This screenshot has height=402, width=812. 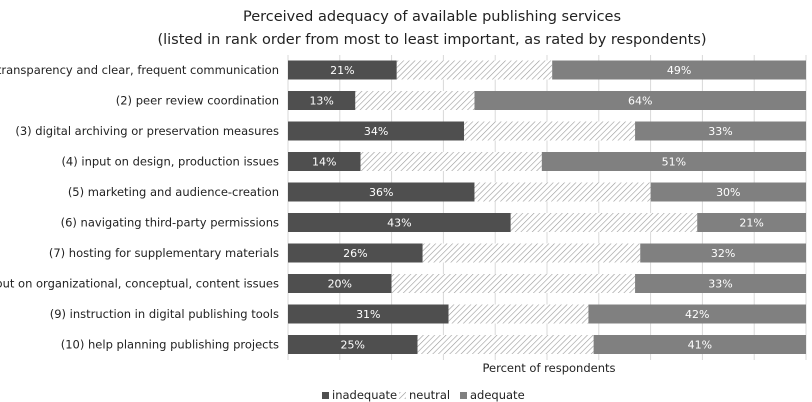 I want to click on data-label-adequate: 30%, so click(x=728, y=192).